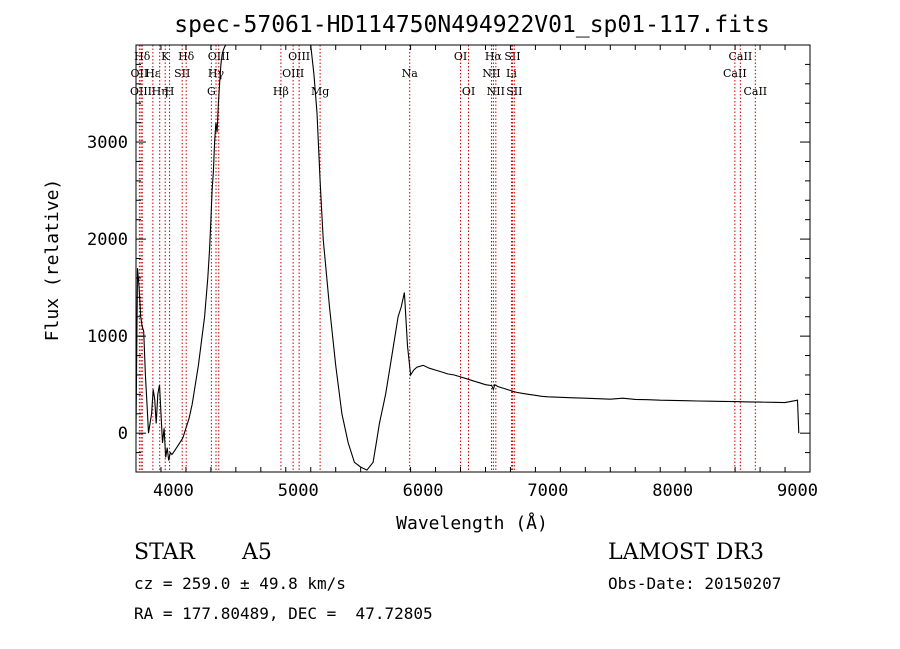 This screenshot has height=649, width=900. What do you see at coordinates (164, 552) in the screenshot?
I see `object-class: STAR` at bounding box center [164, 552].